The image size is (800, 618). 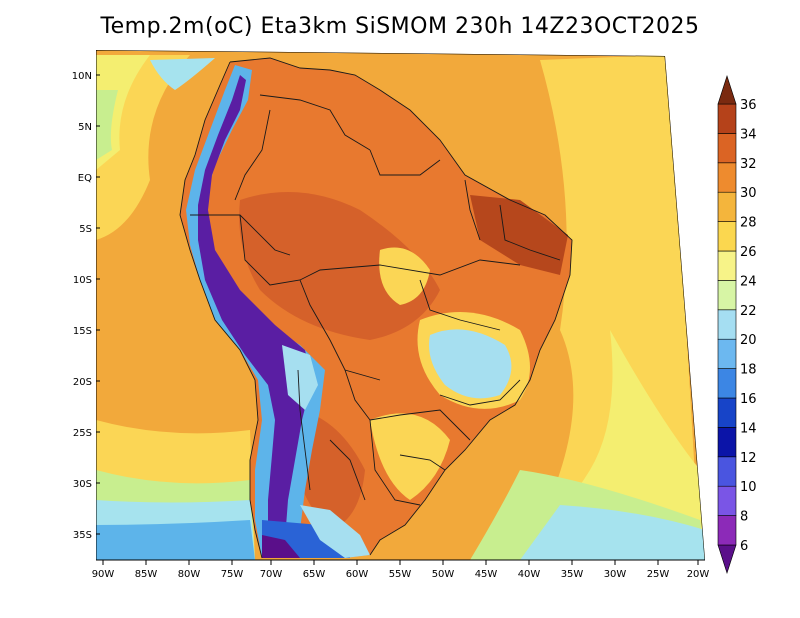 What do you see at coordinates (748, 105) in the screenshot?
I see `colorbar-label: 36` at bounding box center [748, 105].